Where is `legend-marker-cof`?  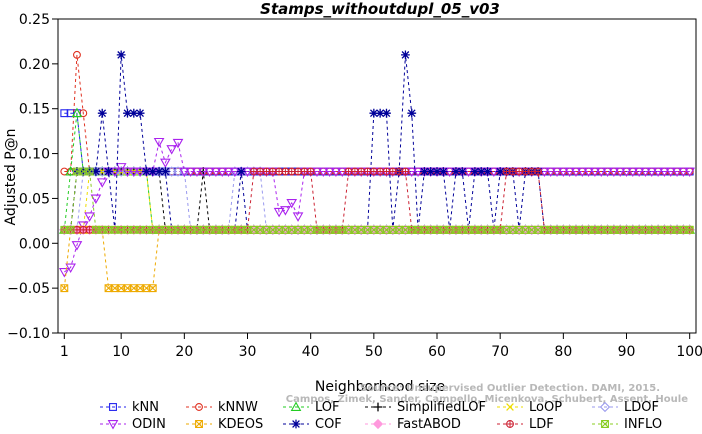 legend-marker-cof is located at coordinates (296, 424).